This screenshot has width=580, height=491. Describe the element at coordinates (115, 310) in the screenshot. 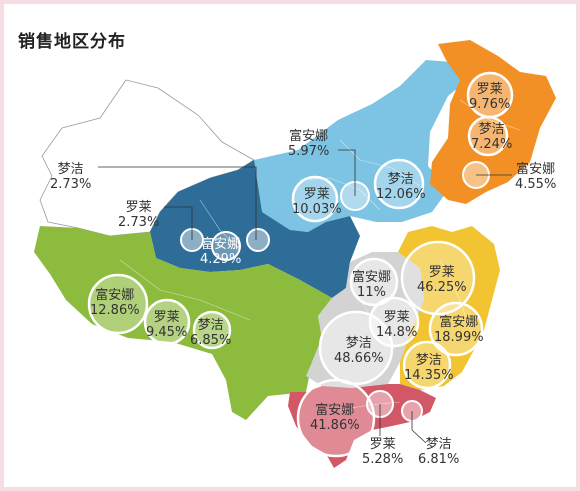

I see `label-value: 12.86%` at that location.